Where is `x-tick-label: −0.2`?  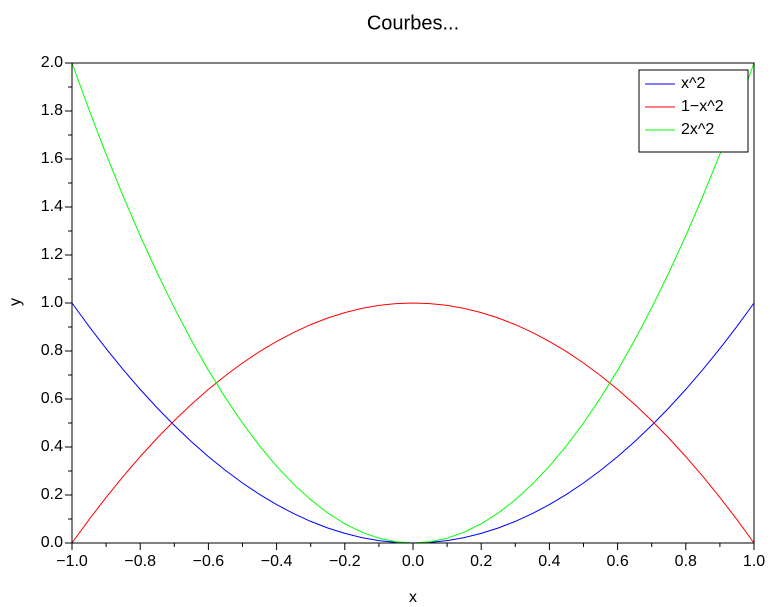 x-tick-label: −0.2 is located at coordinates (345, 561).